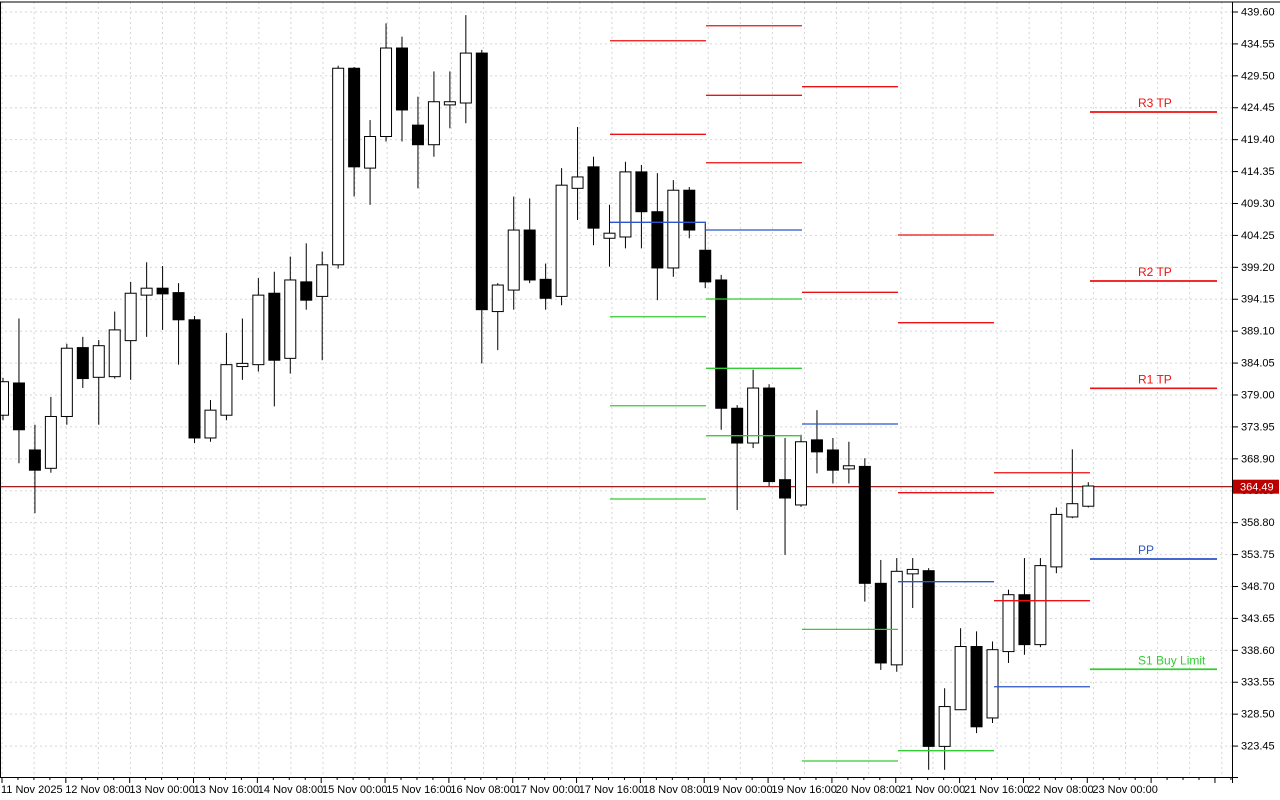  I want to click on price-tick-label: 333.55, so click(1258, 683).